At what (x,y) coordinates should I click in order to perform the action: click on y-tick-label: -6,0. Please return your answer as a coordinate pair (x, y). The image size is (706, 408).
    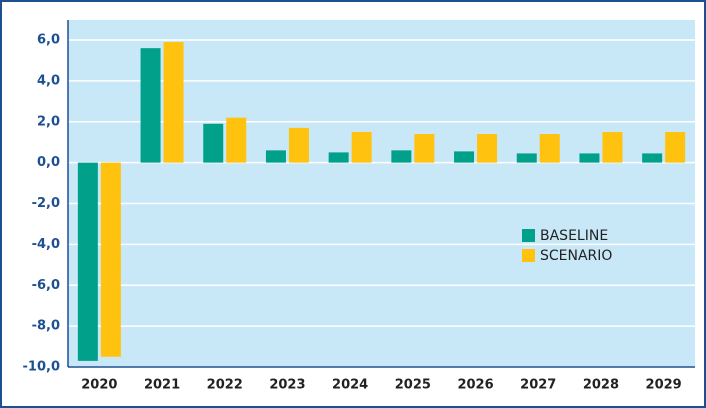
    Looking at the image, I should click on (46, 285).